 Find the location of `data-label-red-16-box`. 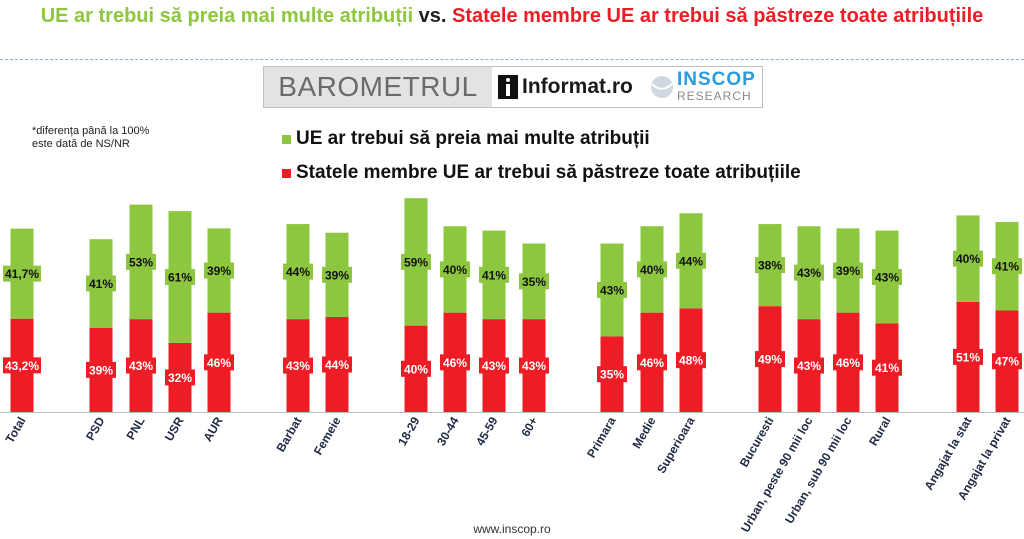

data-label-red-16-box is located at coordinates (848, 362).